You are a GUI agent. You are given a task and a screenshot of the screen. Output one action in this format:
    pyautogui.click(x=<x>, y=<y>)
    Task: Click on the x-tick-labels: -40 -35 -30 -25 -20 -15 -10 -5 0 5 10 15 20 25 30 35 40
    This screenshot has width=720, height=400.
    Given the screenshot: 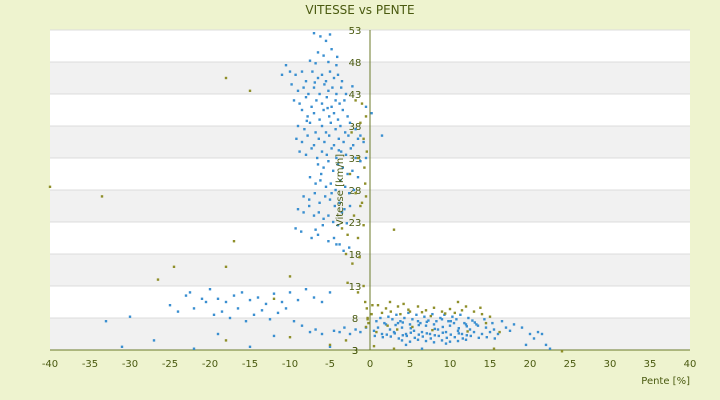 What is the action you would take?
    pyautogui.click(x=369, y=364)
    